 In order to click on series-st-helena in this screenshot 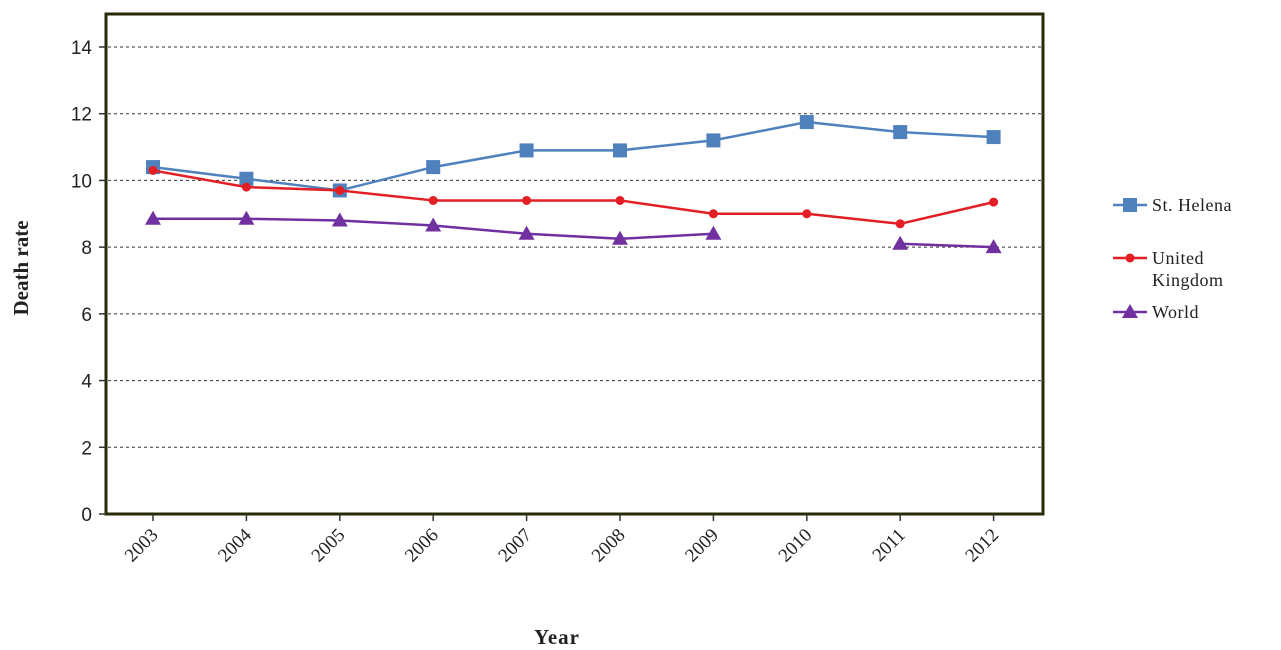, I will do `click(573, 156)`.